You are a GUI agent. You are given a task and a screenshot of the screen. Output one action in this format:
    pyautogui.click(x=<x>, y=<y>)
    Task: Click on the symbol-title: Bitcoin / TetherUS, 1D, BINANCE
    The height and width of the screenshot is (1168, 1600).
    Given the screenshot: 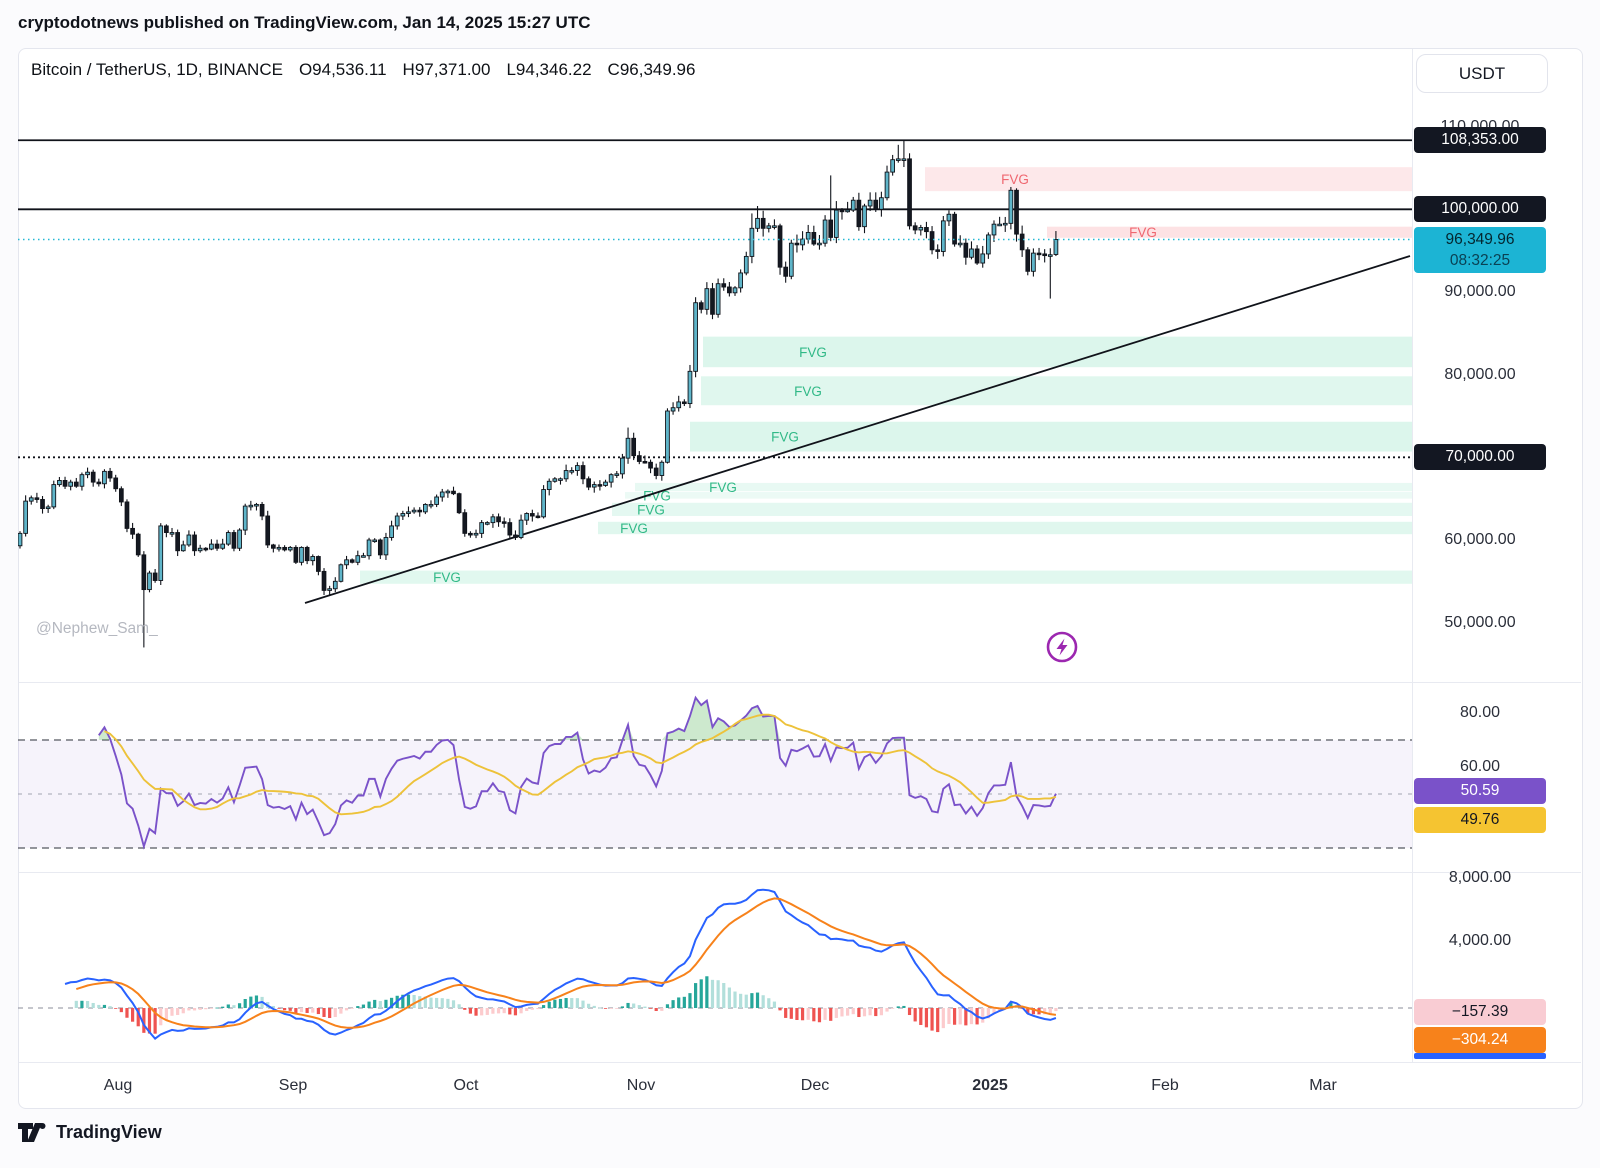 What is the action you would take?
    pyautogui.click(x=157, y=69)
    